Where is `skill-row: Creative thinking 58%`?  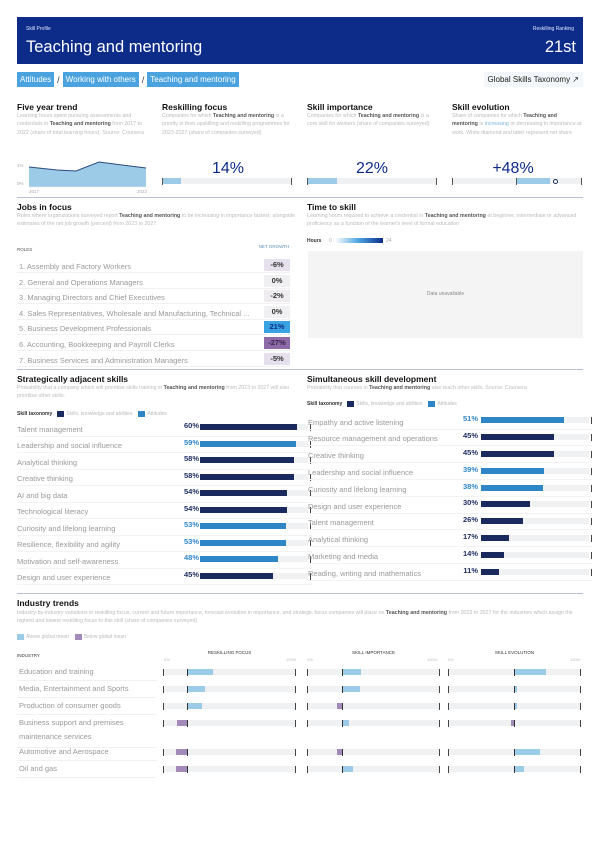
skill-row: Creative thinking 58% is located at coordinates (164, 478).